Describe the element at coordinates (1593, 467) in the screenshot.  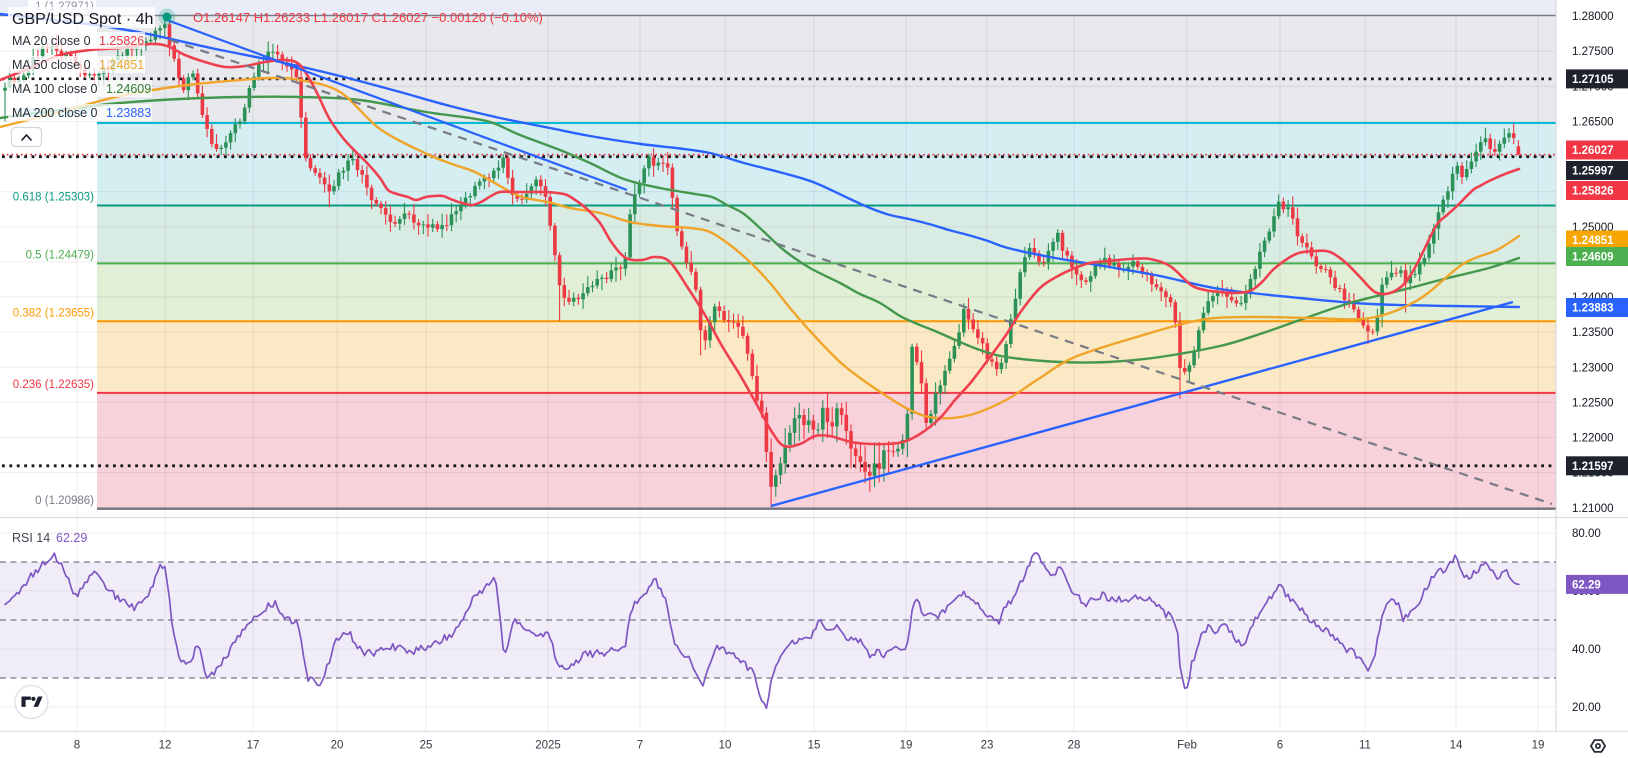
I see `svg-text: 1.21597` at that location.